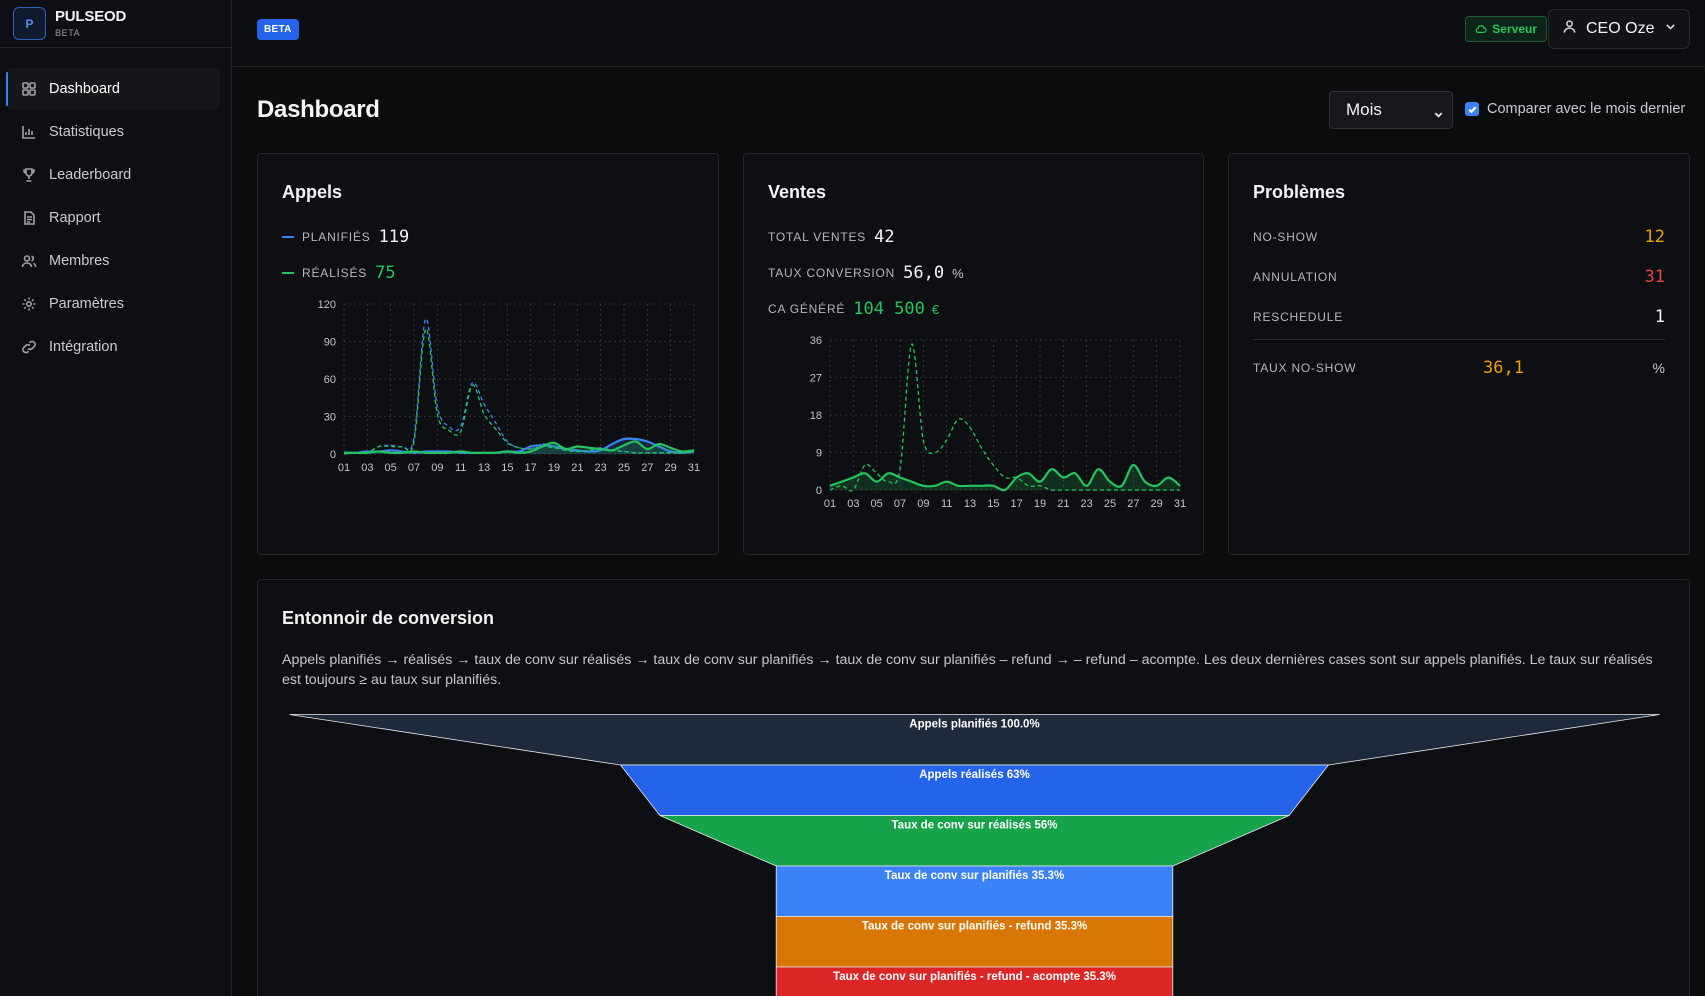 The height and width of the screenshot is (996, 1705). What do you see at coordinates (974, 775) in the screenshot?
I see `funnel-stage-label-1: Appels réalisés 63%` at bounding box center [974, 775].